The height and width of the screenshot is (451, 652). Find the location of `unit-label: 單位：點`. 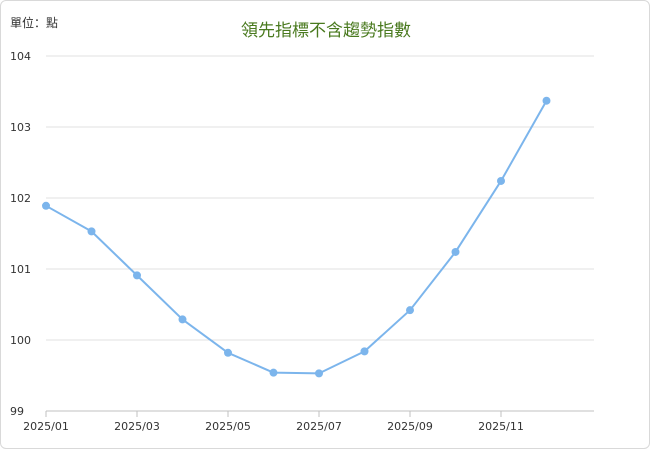

unit-label: 單位：點 is located at coordinates (34, 23).